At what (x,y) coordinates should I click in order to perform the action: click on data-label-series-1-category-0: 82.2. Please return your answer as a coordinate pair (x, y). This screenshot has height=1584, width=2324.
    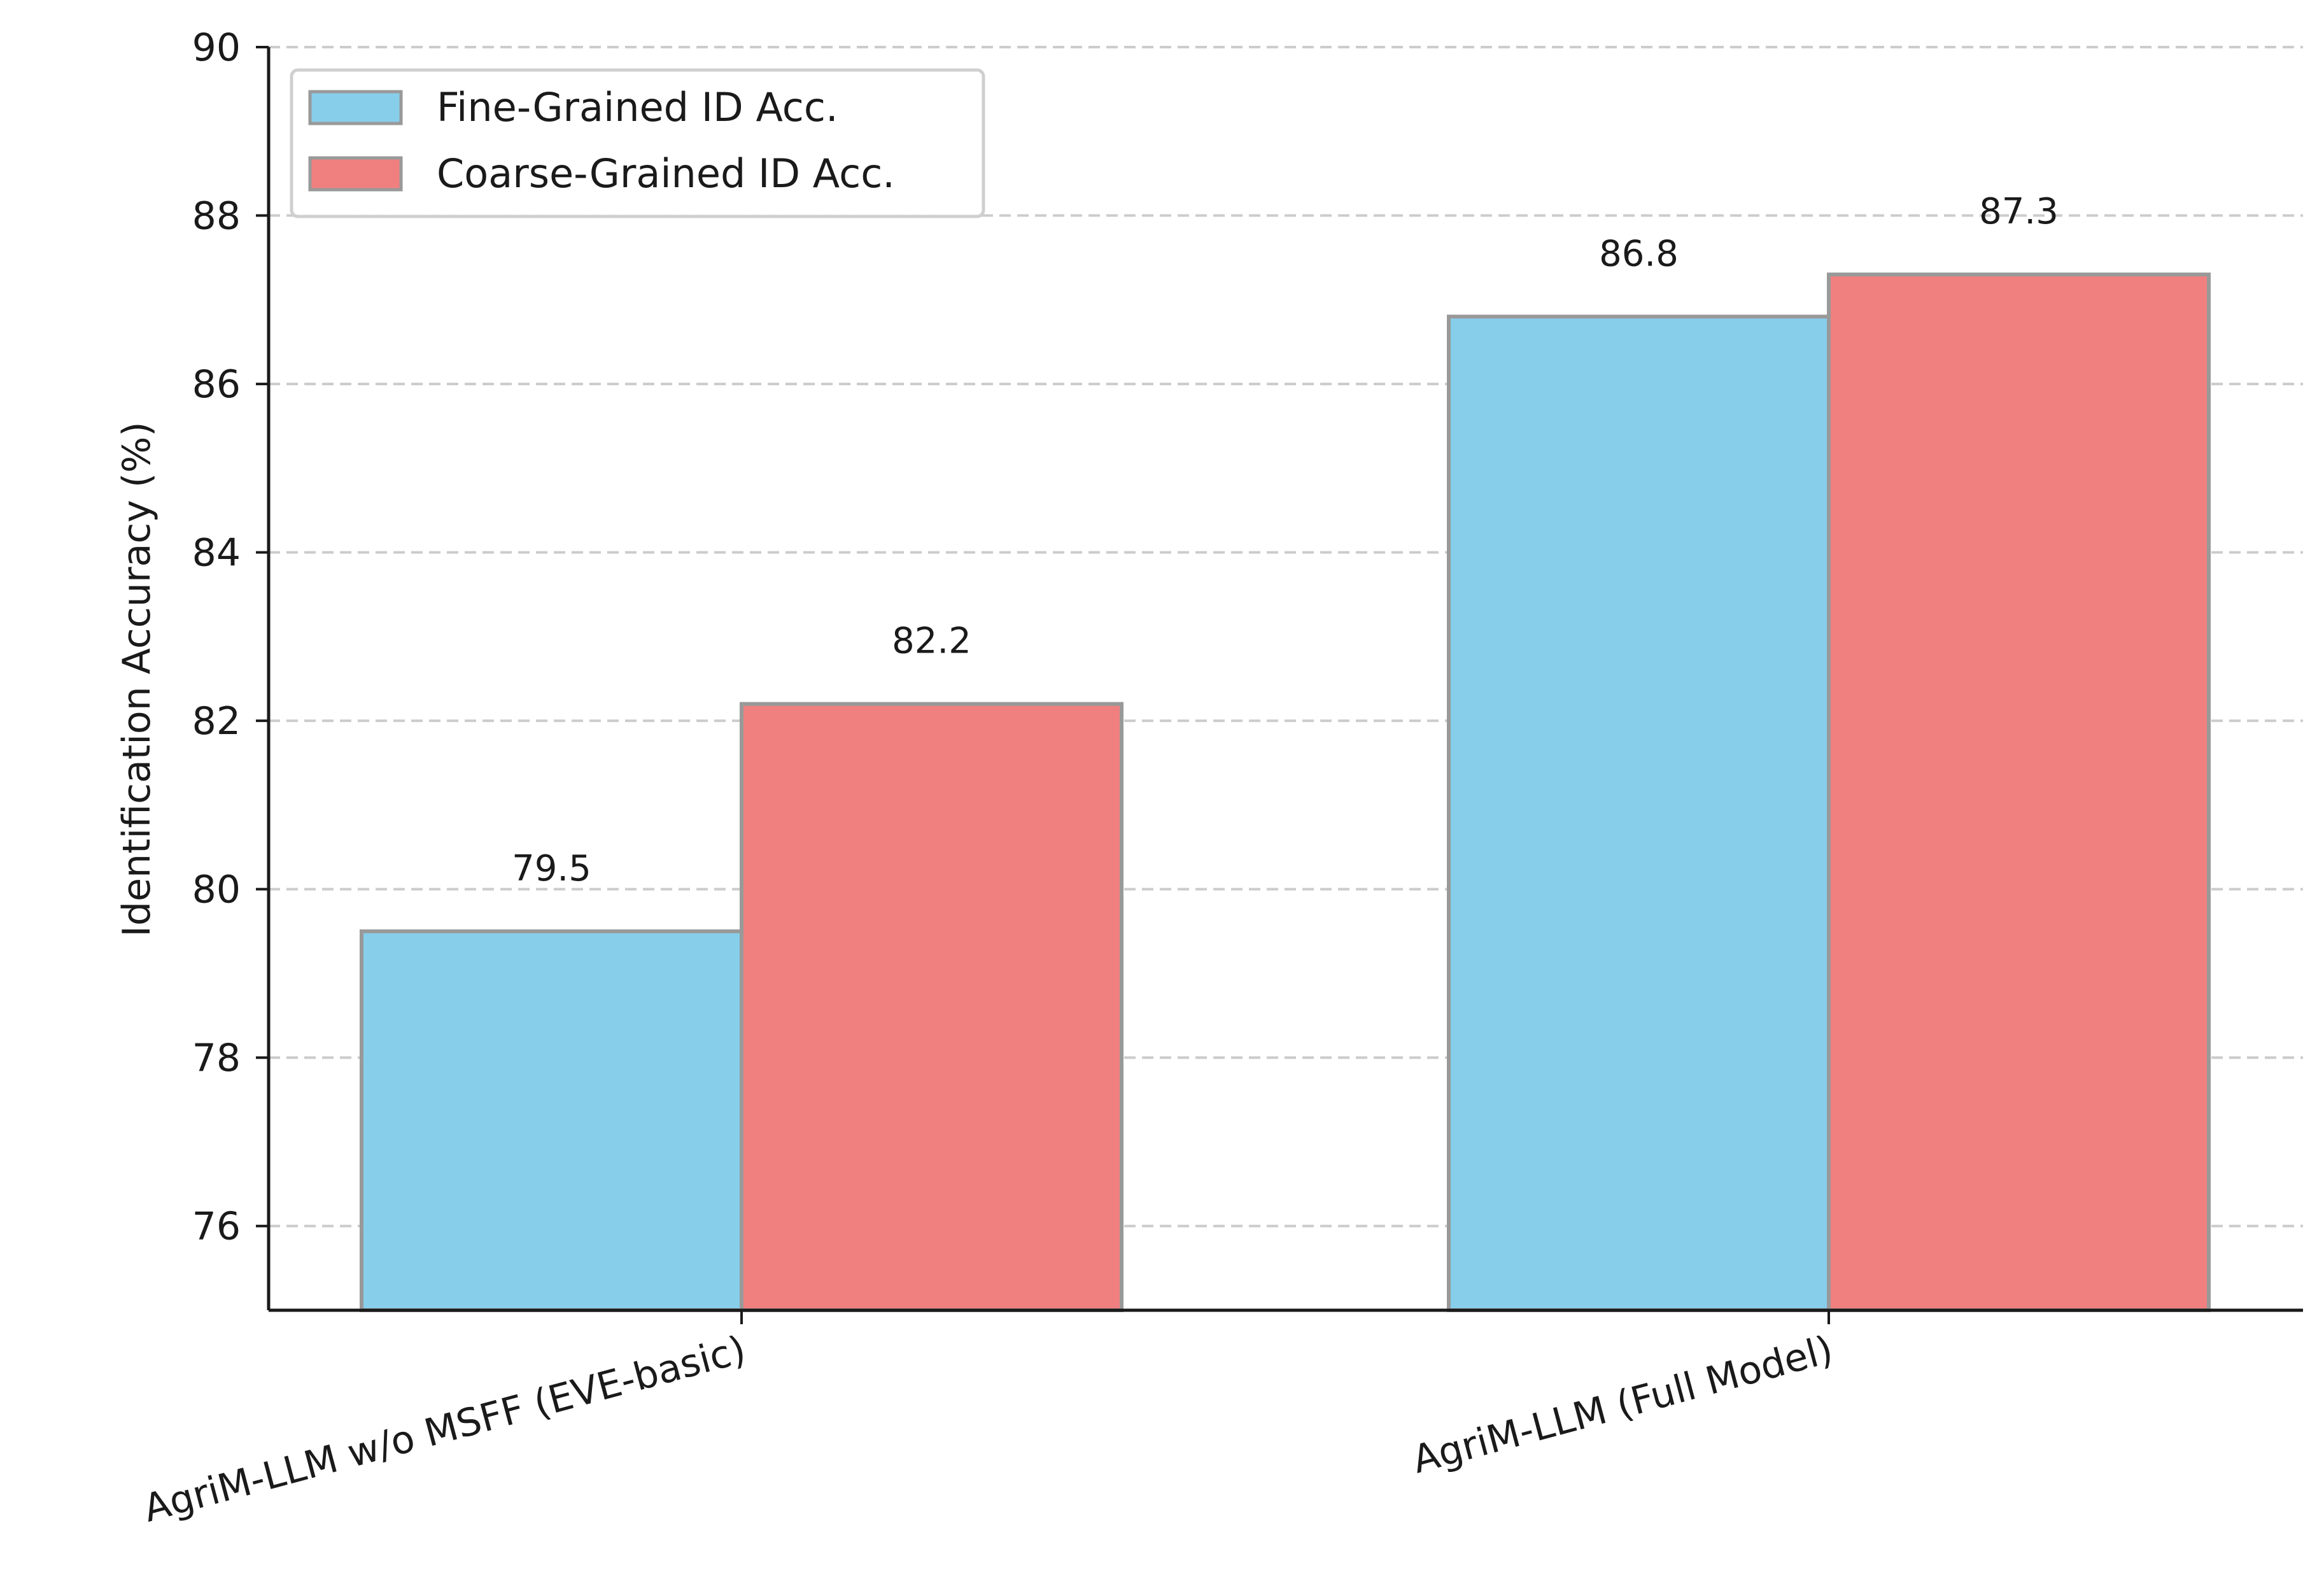
    Looking at the image, I should click on (932, 641).